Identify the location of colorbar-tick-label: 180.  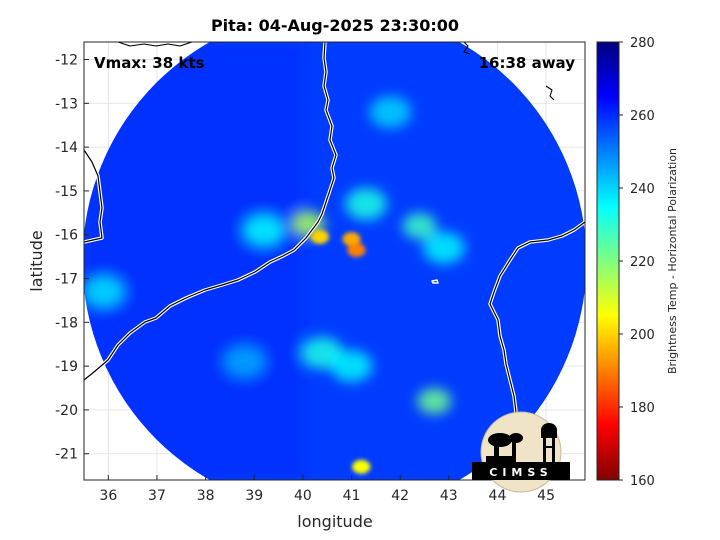
(642, 408).